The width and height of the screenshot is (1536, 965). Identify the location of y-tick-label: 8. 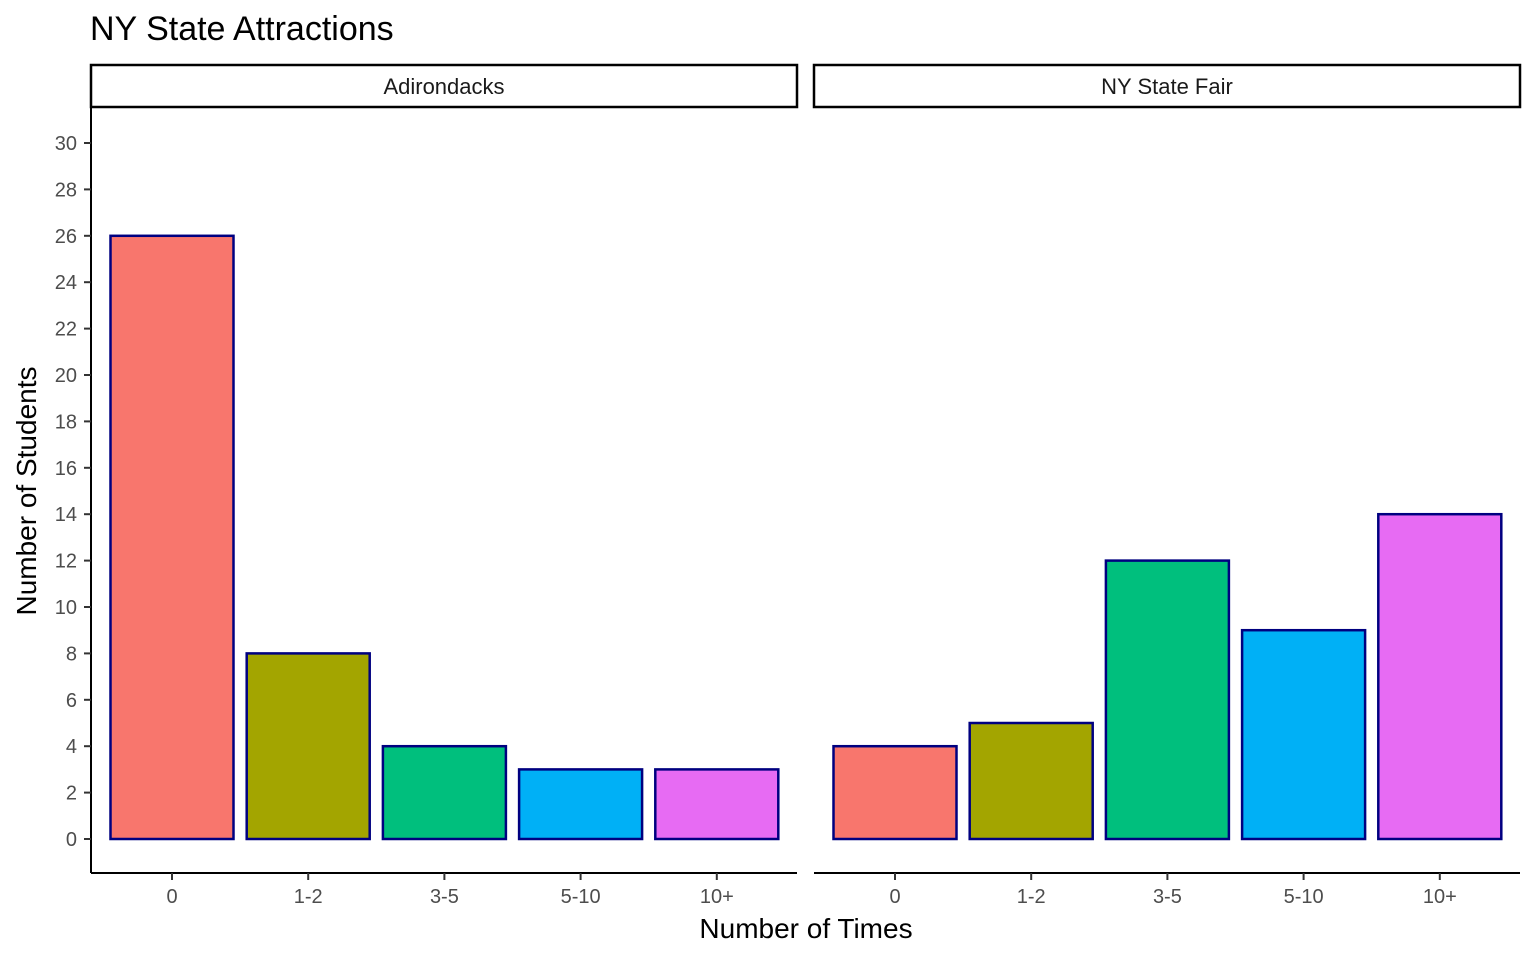
(71, 654).